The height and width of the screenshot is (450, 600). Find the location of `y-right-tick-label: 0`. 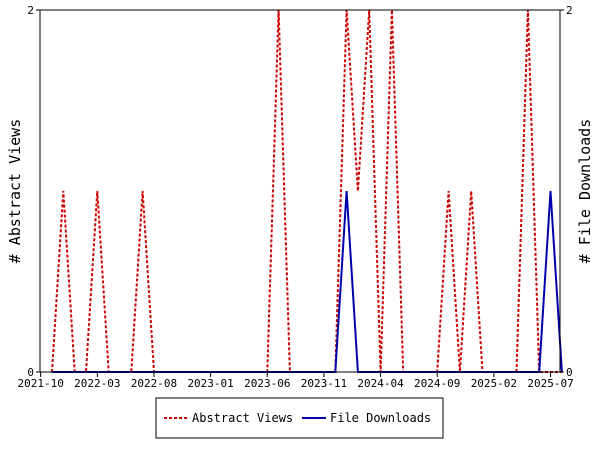

y-right-tick-label: 0 is located at coordinates (569, 372).